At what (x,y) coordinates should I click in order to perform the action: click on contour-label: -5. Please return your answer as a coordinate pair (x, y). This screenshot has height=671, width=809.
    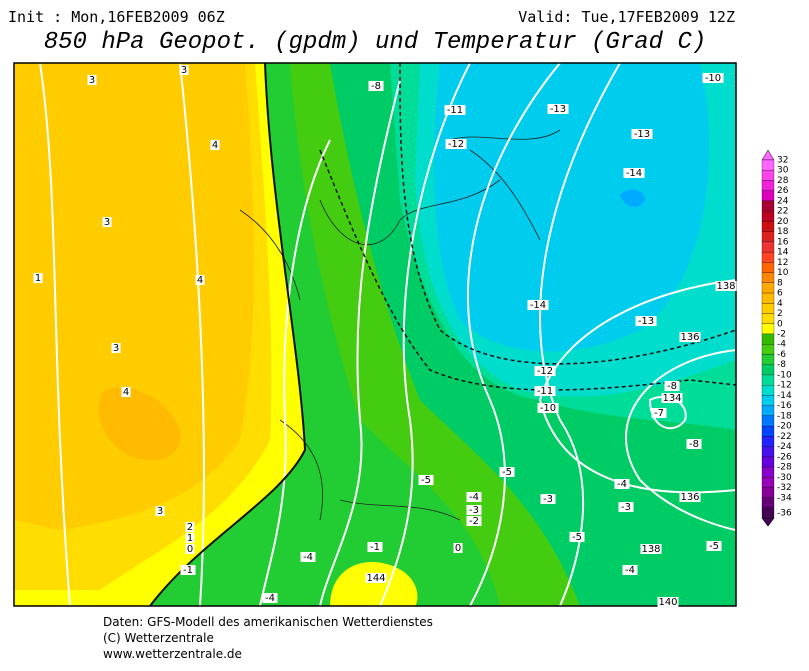
    Looking at the image, I should click on (577, 537).